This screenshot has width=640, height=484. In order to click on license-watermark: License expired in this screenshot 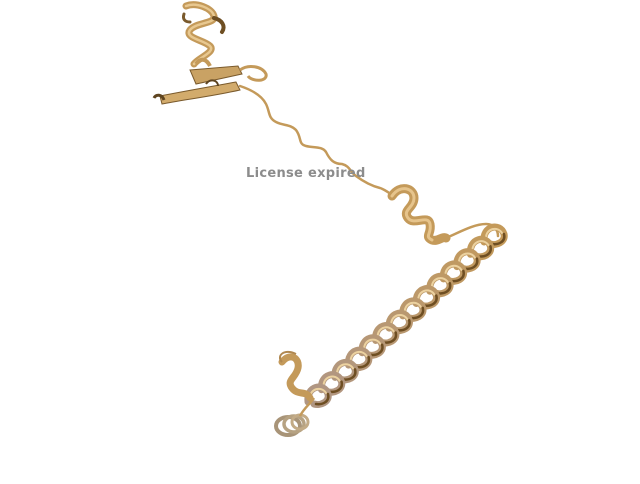, I will do `click(306, 173)`.